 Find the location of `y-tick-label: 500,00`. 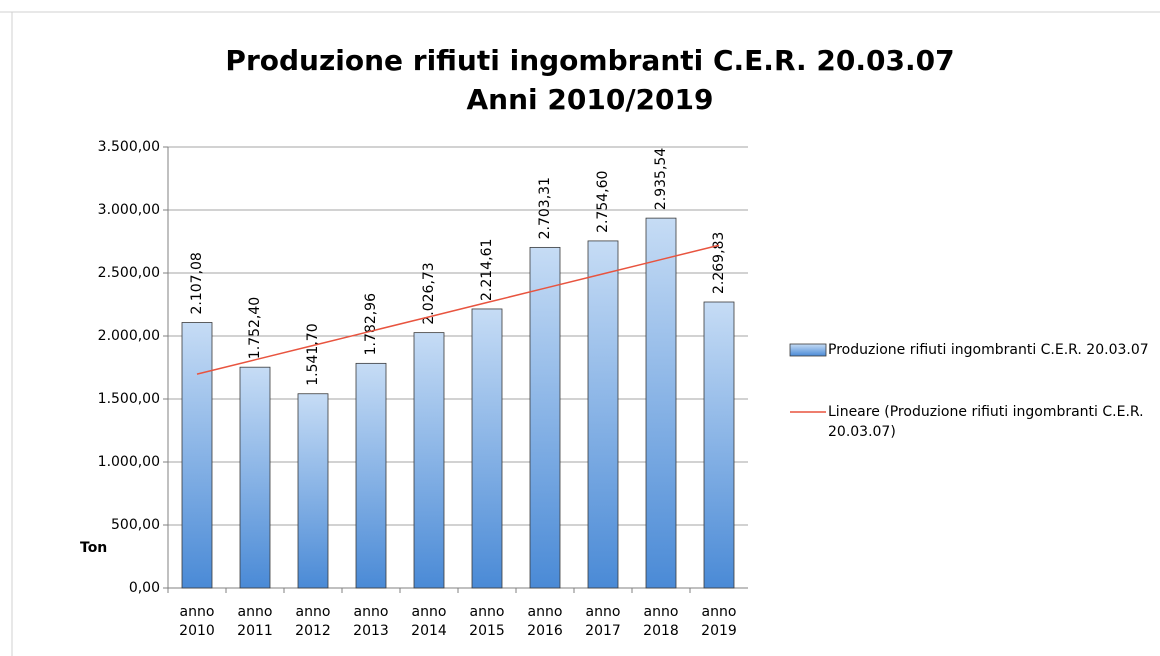

y-tick-label: 500,00 is located at coordinates (135, 525).